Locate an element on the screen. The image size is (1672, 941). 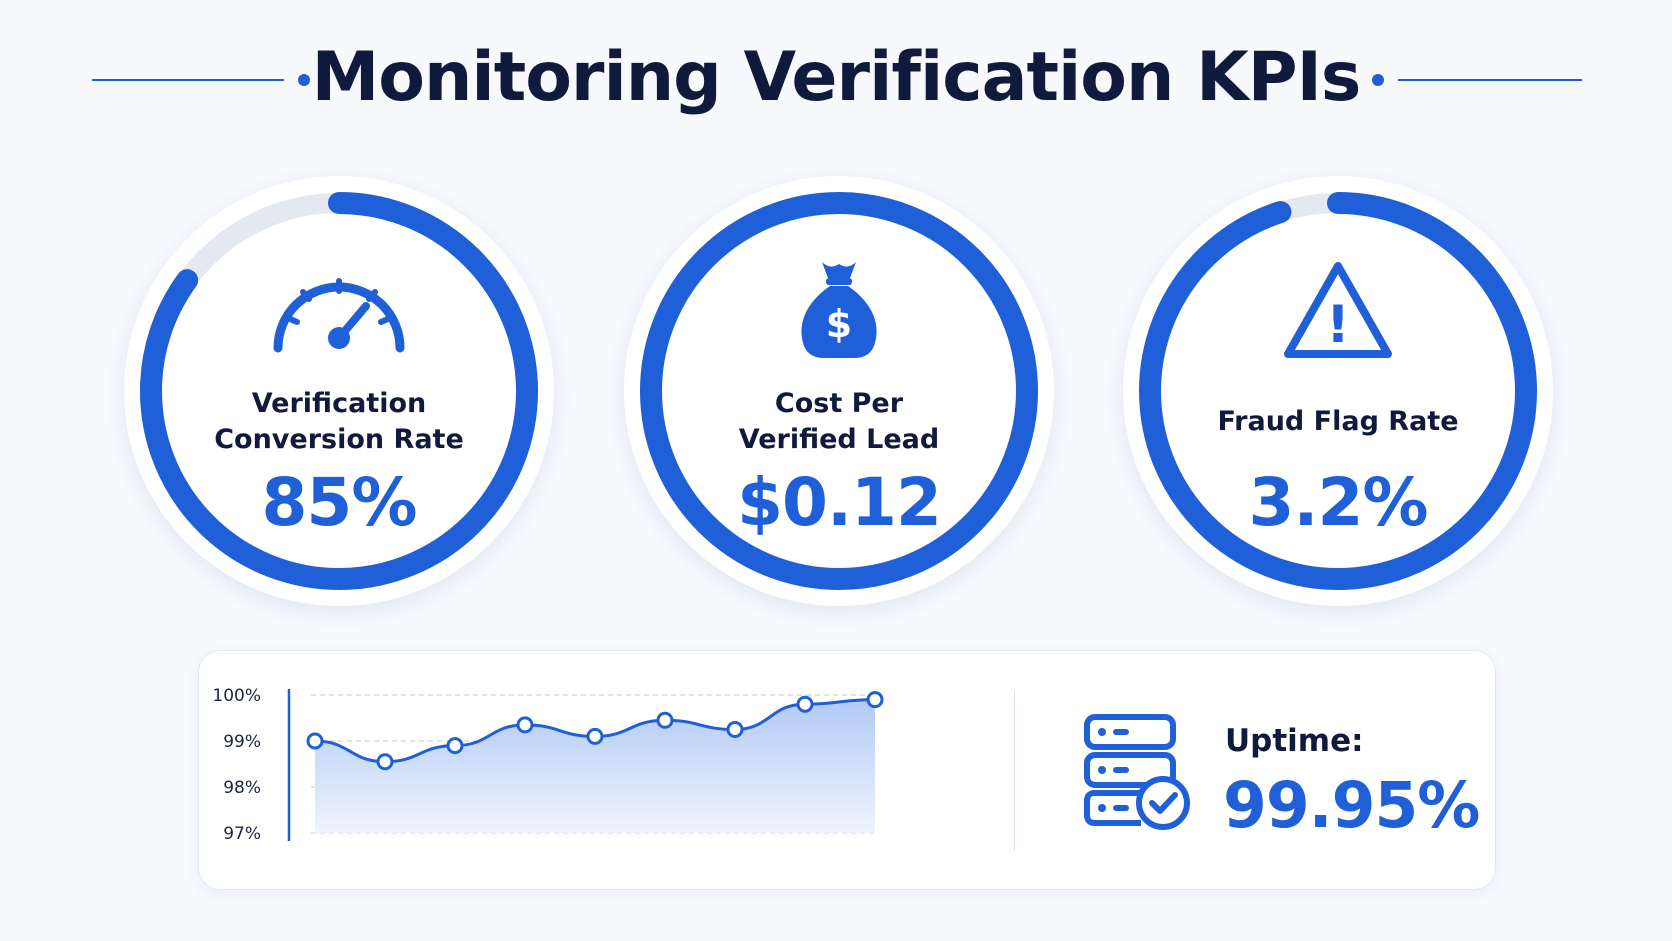
money-bag-symbol: $ is located at coordinates (839, 324).